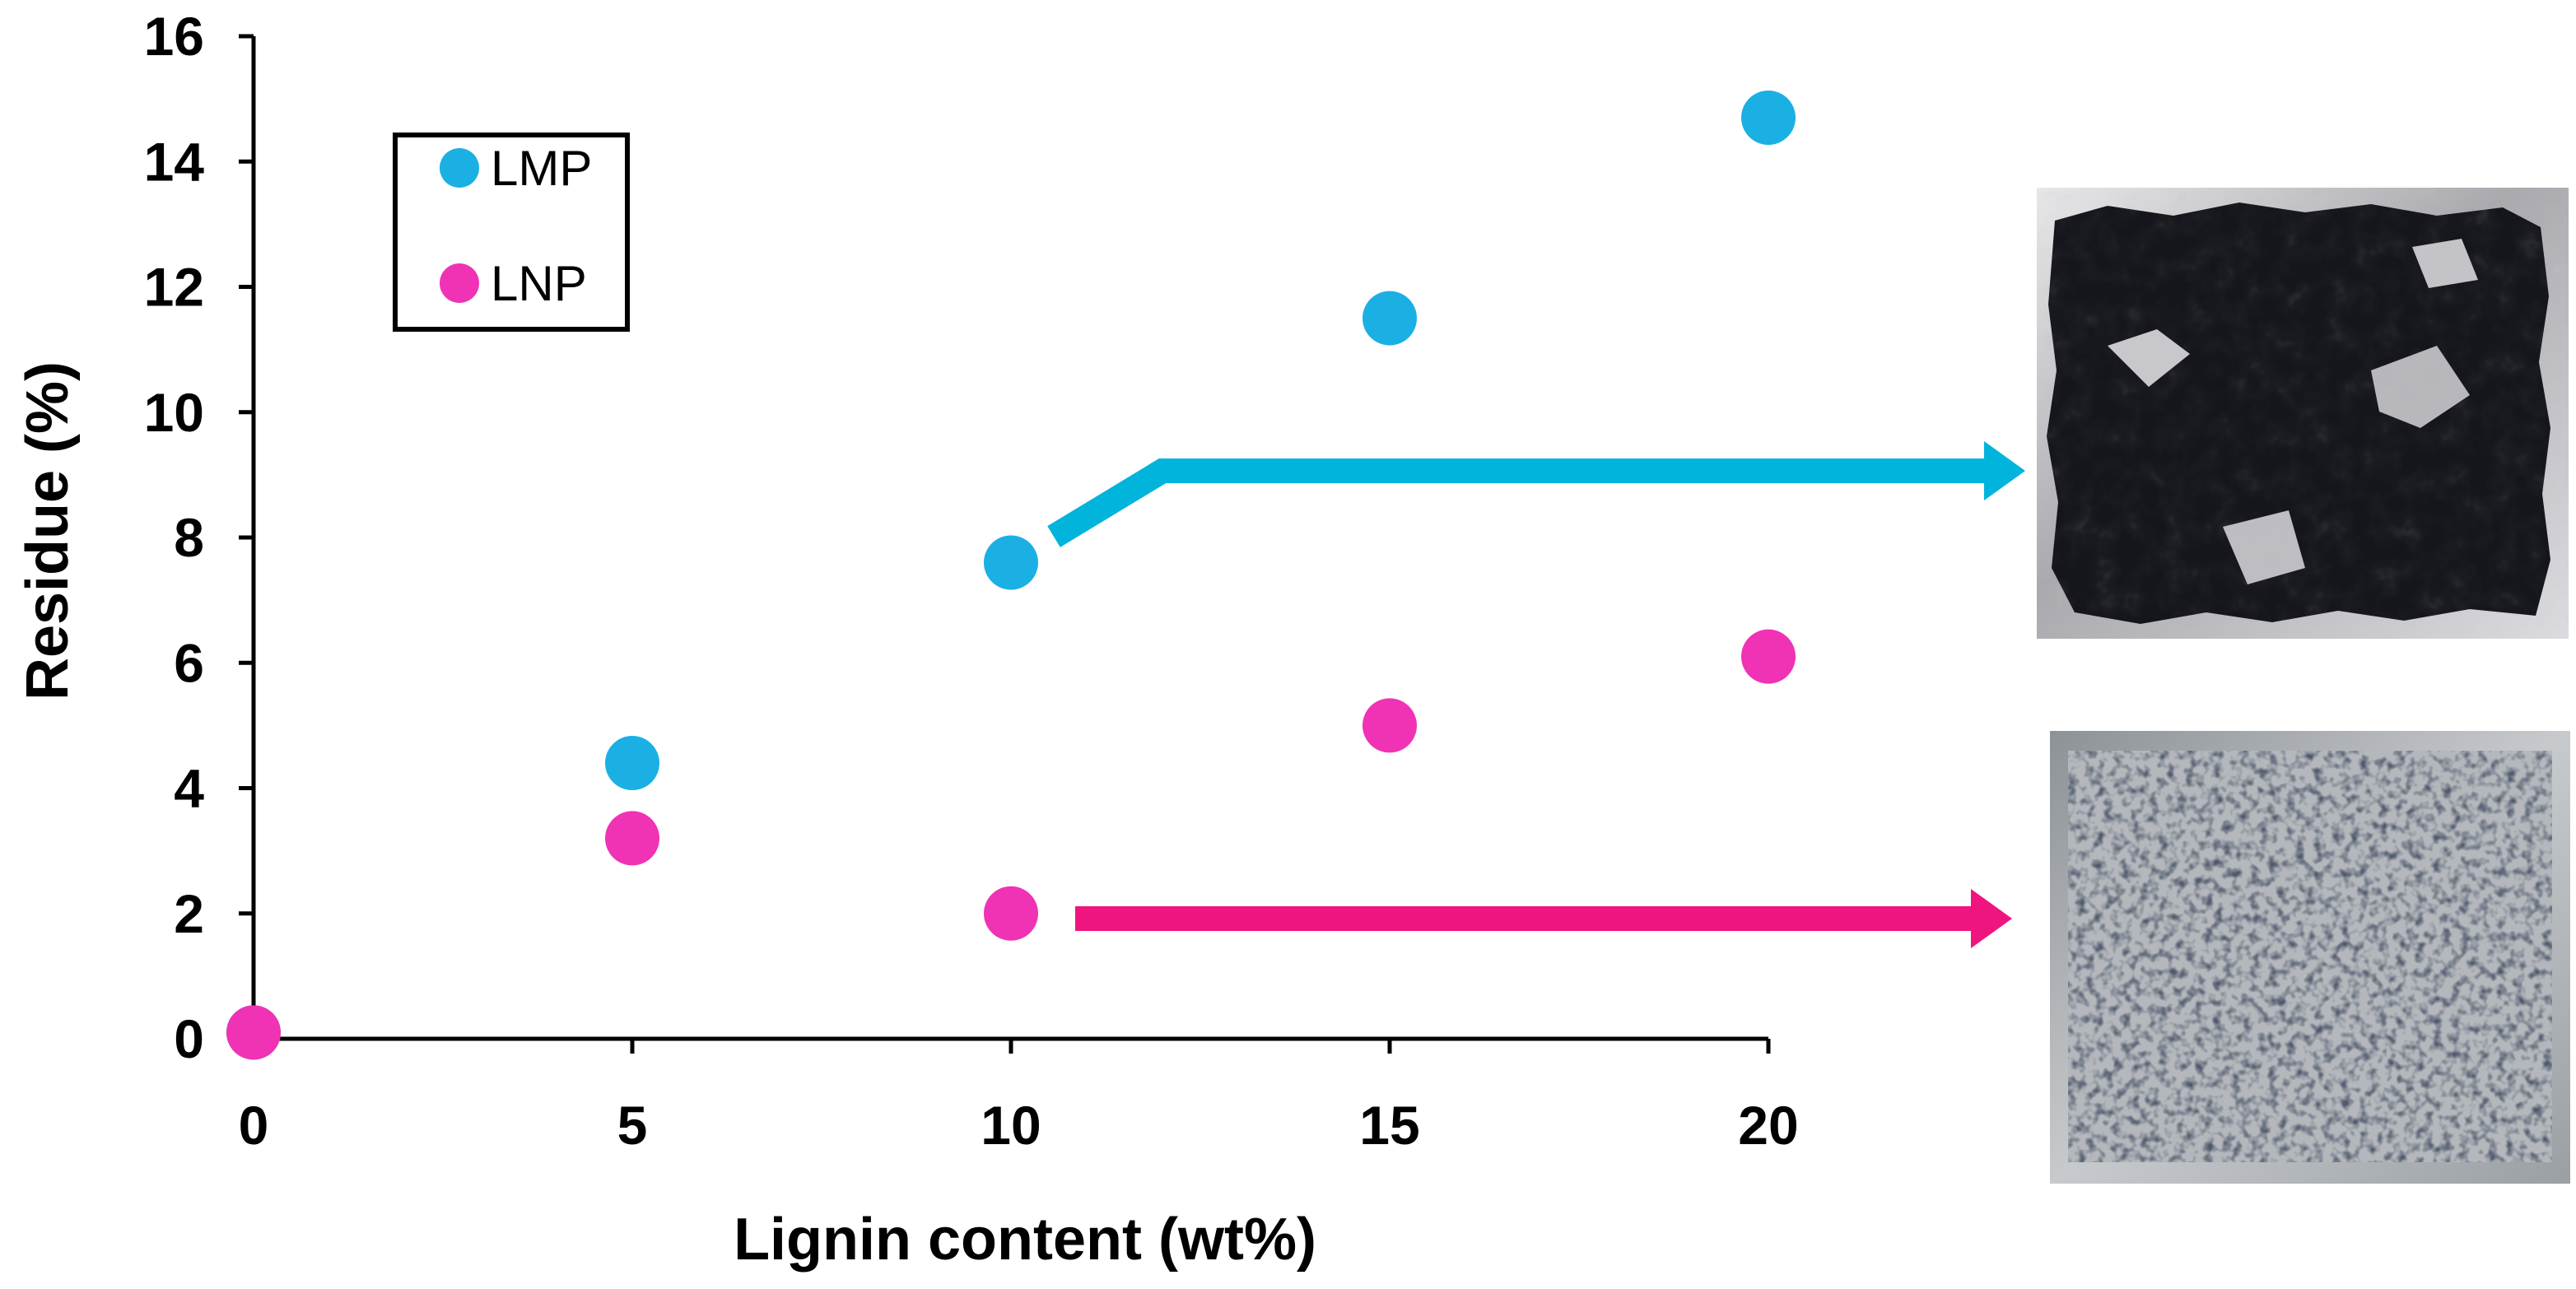 The width and height of the screenshot is (2576, 1289). Describe the element at coordinates (189, 1038) in the screenshot. I see `y-tick-label: 0` at that location.